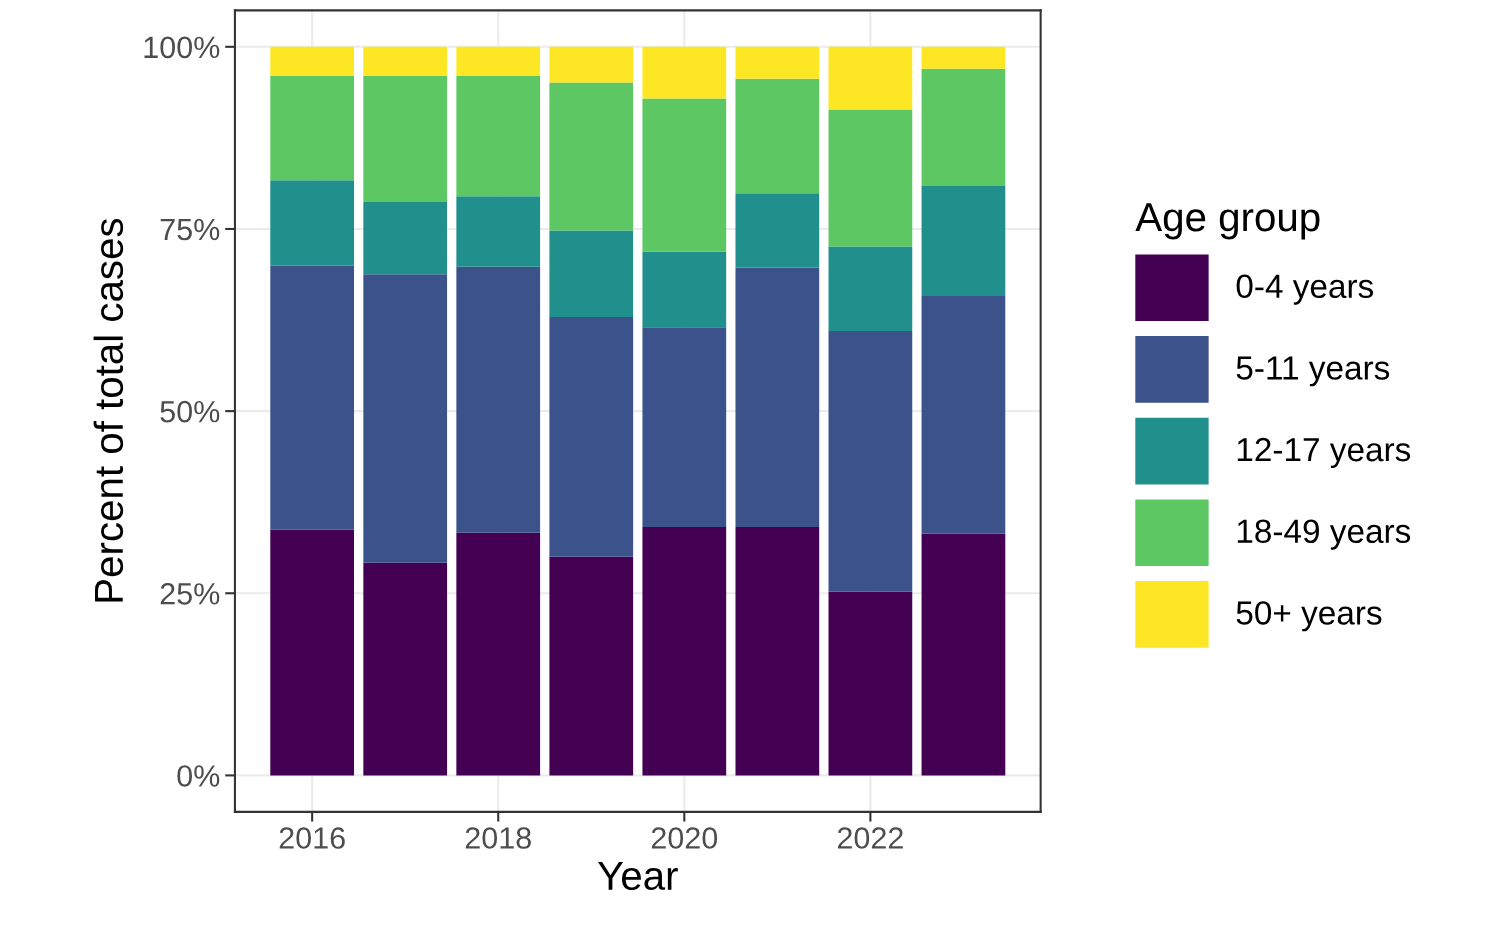 The image size is (1506, 944). What do you see at coordinates (190, 229) in the screenshot?
I see `y-tick-label: 75%` at bounding box center [190, 229].